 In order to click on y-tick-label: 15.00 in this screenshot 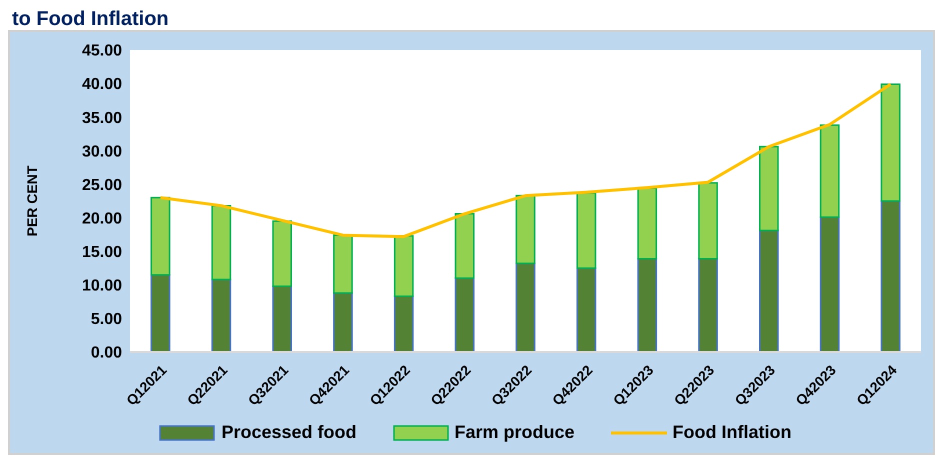, I will do `click(102, 253)`.